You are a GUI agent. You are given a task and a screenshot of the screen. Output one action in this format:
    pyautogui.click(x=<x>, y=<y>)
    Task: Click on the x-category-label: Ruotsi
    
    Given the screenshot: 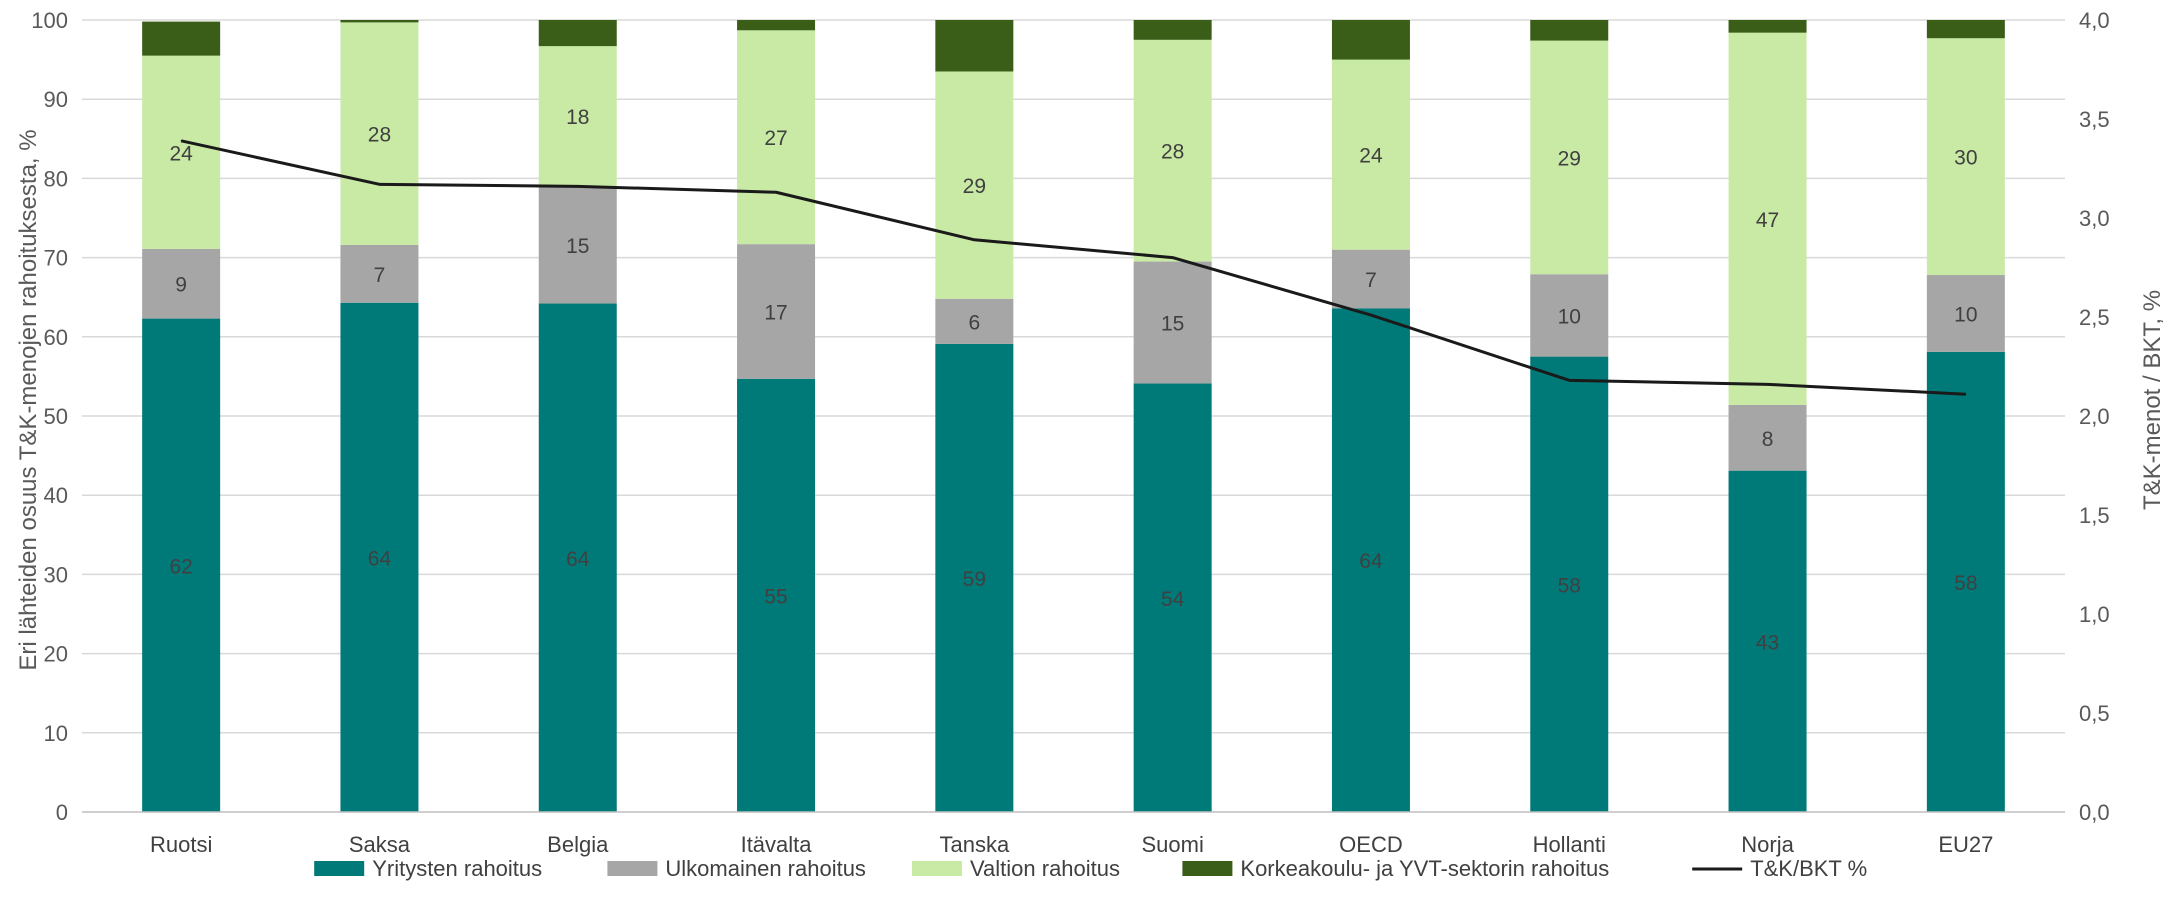 What is the action you would take?
    pyautogui.click(x=181, y=844)
    